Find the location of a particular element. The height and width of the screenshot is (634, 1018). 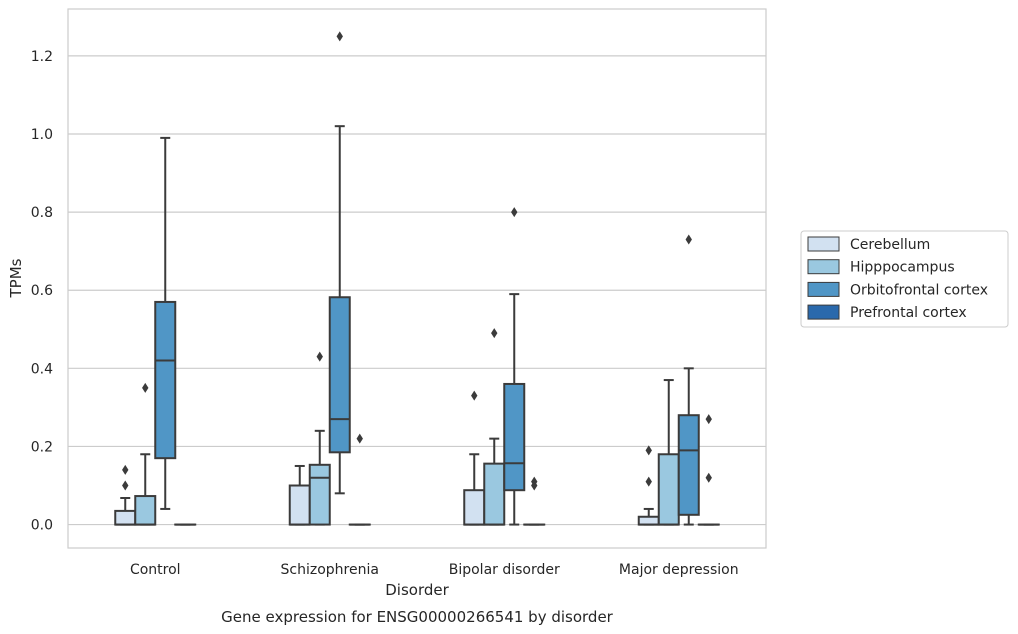

y-tick-label: 0.8 is located at coordinates (42, 213).